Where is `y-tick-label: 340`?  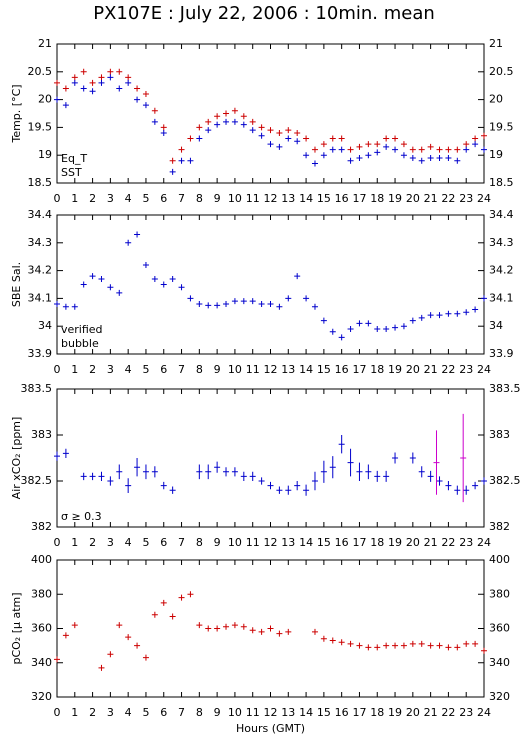
y-tick-label: 340 is located at coordinates (41, 662).